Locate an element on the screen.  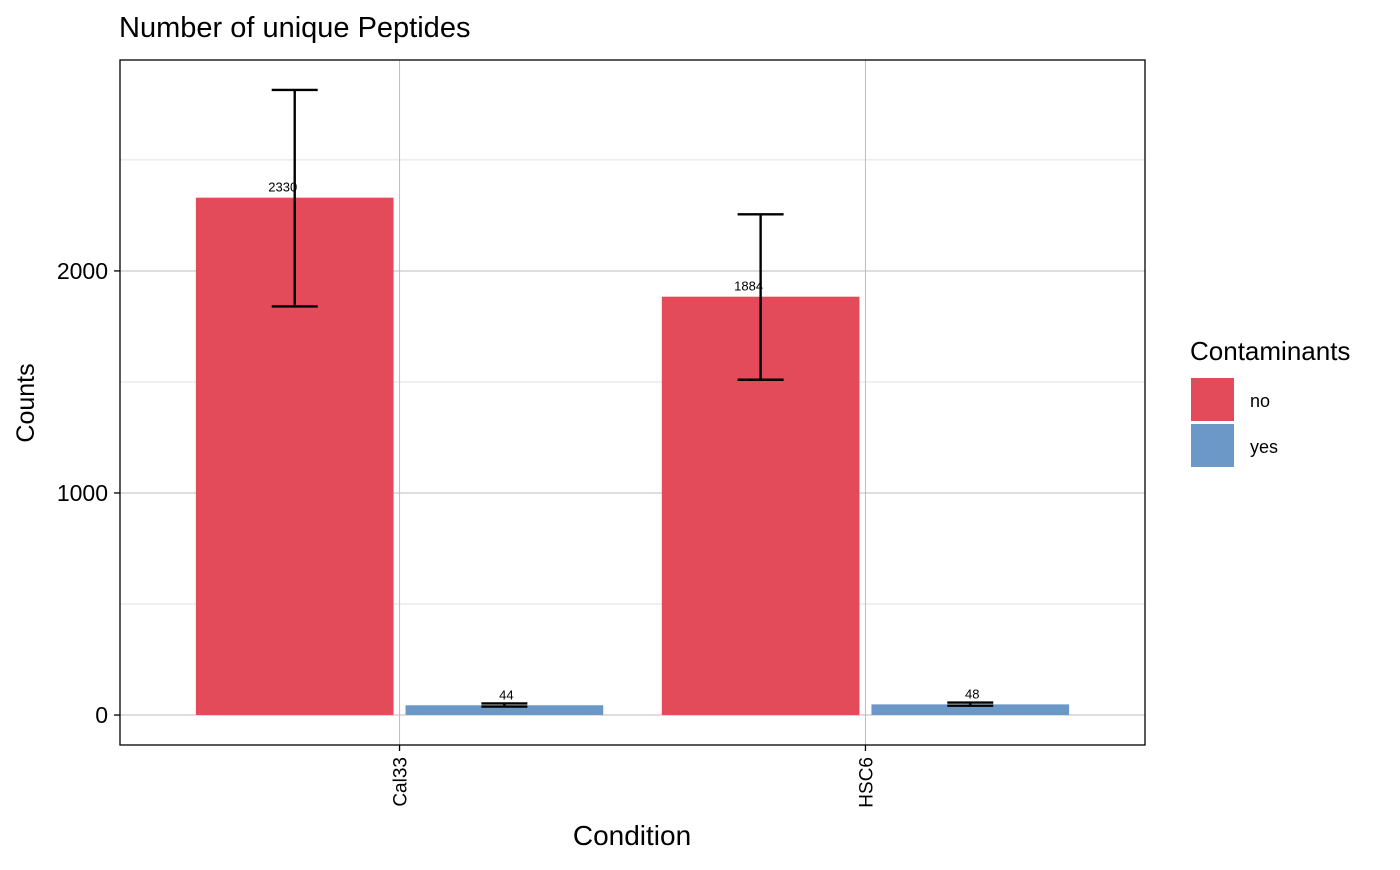
error-bar-no-Cal33 is located at coordinates (294, 198).